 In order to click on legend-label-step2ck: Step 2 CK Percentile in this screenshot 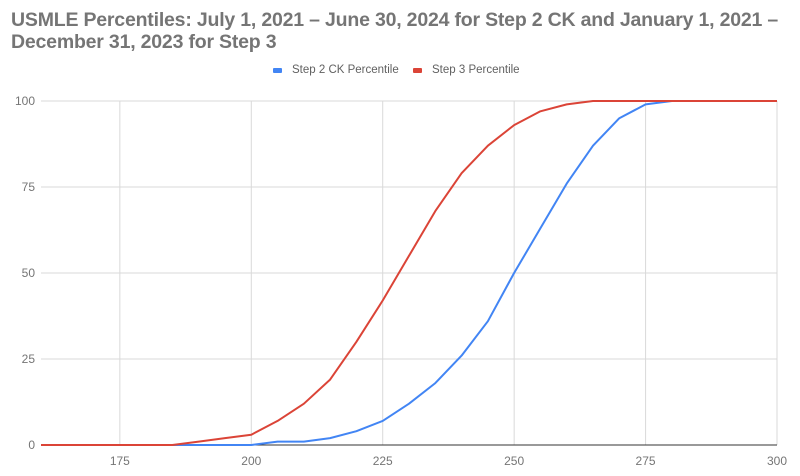, I will do `click(345, 70)`.